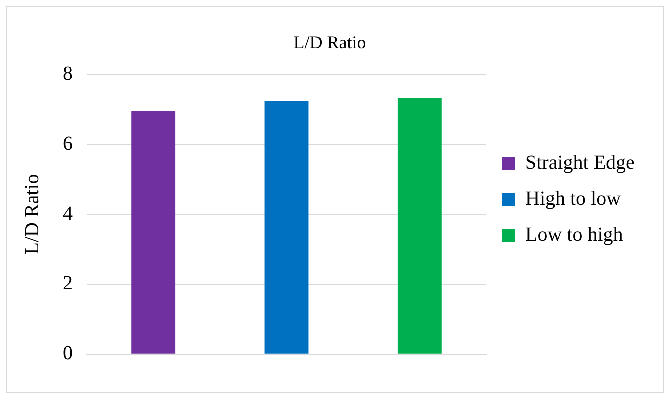 This screenshot has width=672, height=401. Describe the element at coordinates (68, 353) in the screenshot. I see `y-tick-label: 0` at that location.